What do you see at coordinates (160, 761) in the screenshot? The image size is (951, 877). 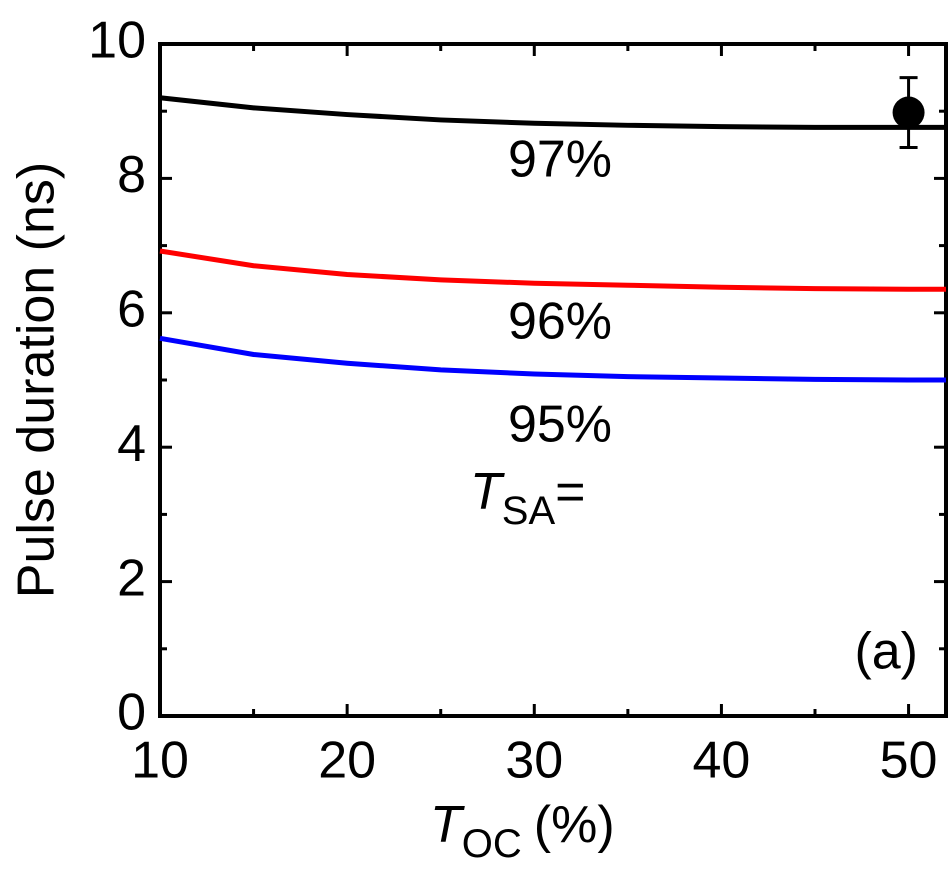 I see `x-tick-label: 10` at bounding box center [160, 761].